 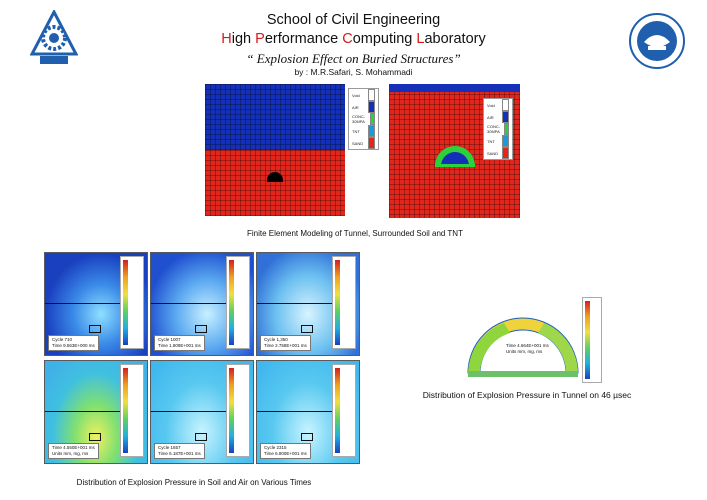 I want to click on school-gear-logo, so click(x=54, y=38).